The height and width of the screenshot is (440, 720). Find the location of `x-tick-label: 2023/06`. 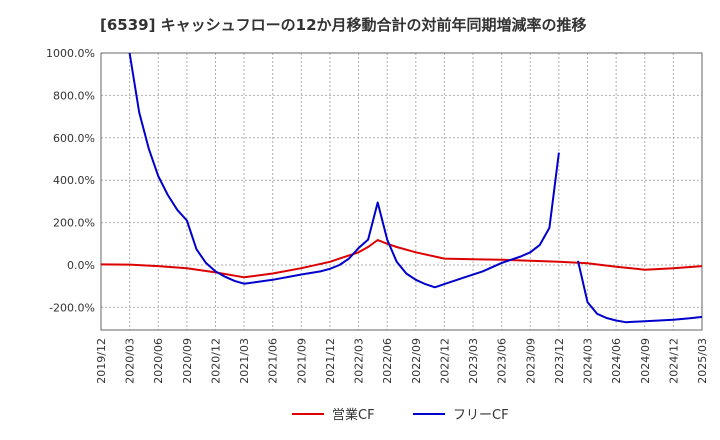

x-tick-label: 2023/06 is located at coordinates (502, 361).